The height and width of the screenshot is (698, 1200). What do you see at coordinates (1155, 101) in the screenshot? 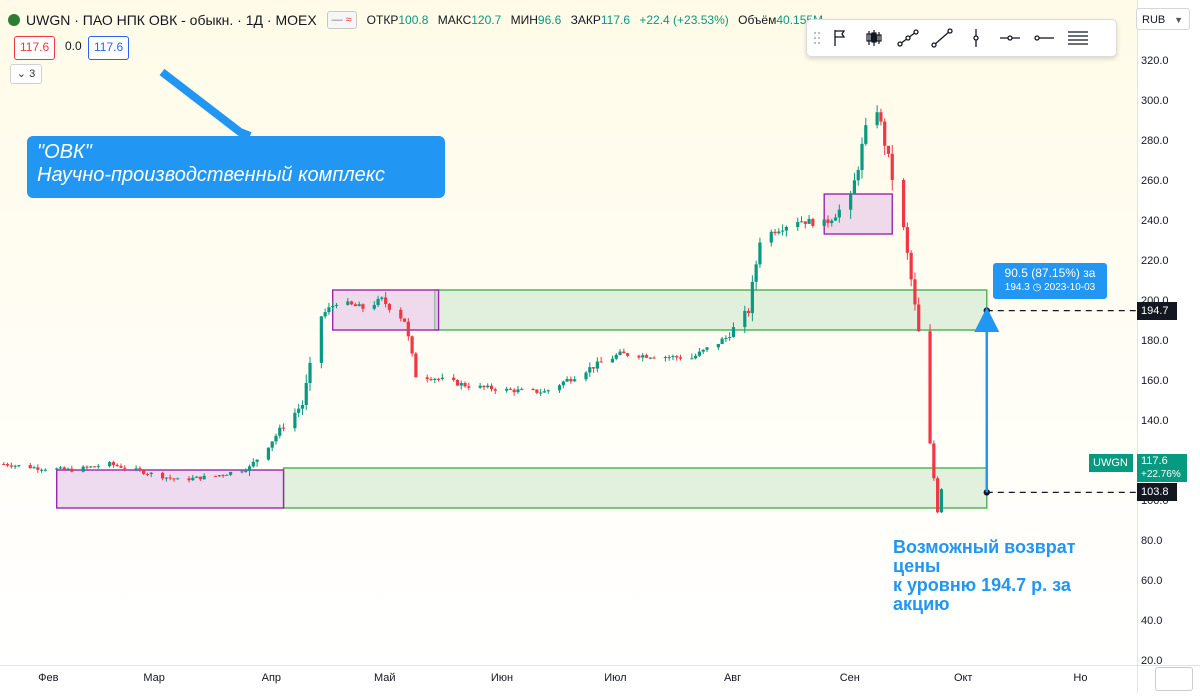
I see `y-tick-label: 300.0` at bounding box center [1155, 101].